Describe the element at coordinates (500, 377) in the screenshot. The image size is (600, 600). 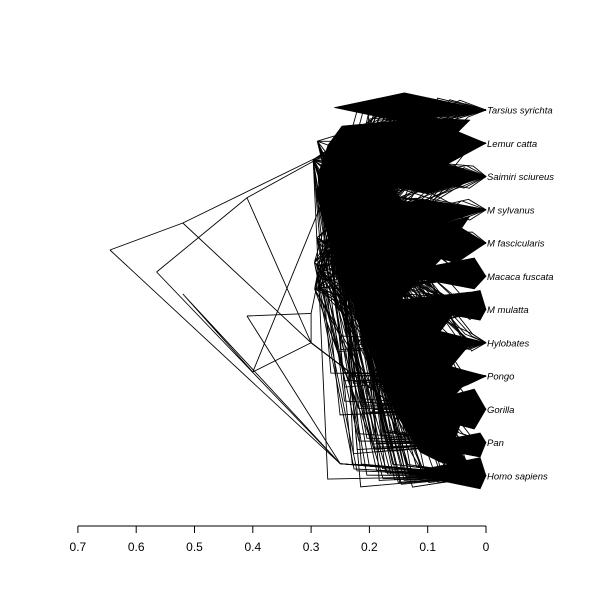
I see `taxon-label: Pongo` at that location.